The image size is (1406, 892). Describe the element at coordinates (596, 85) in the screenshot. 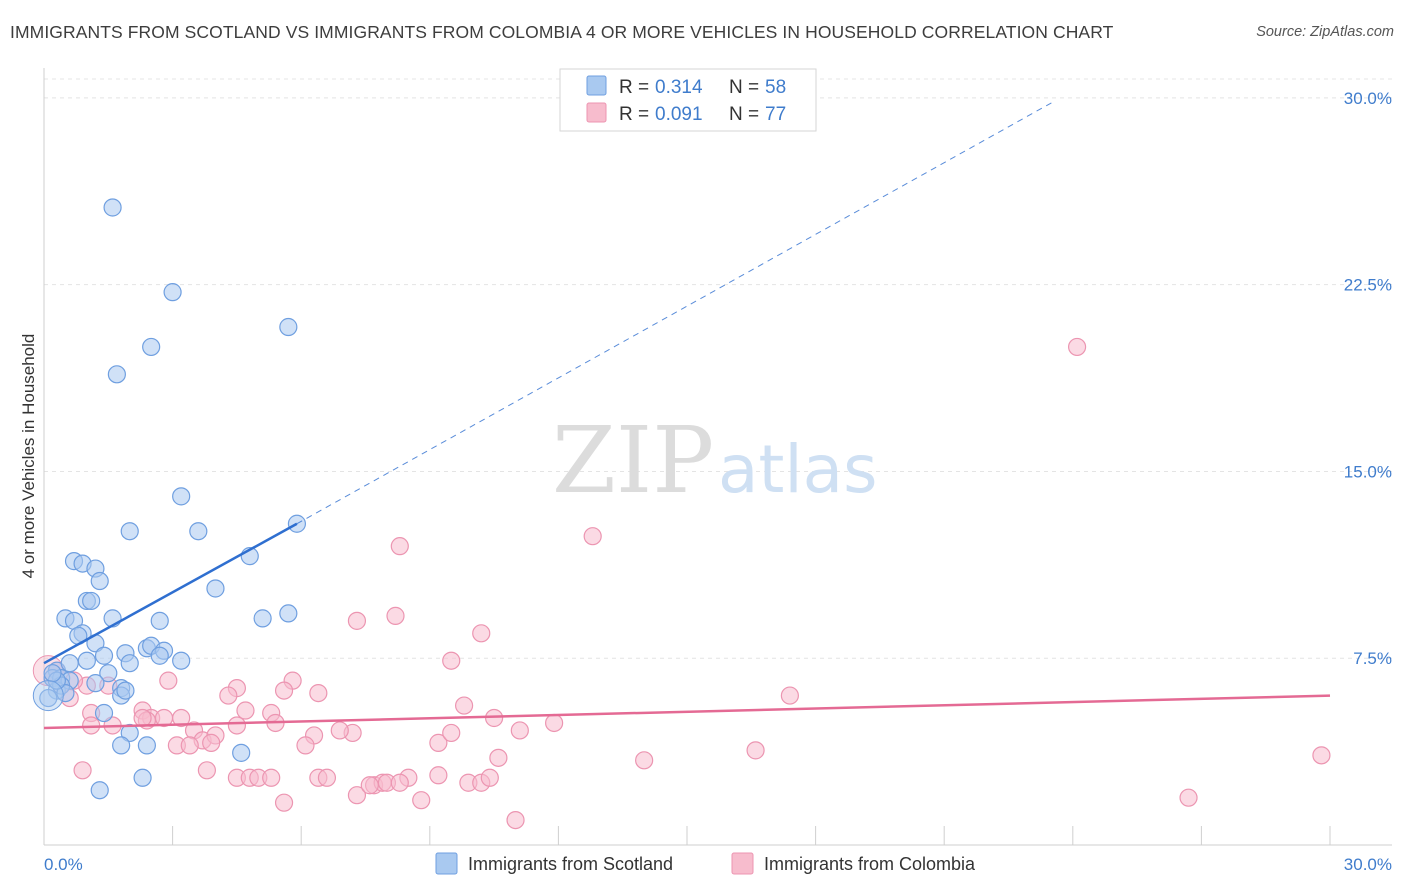

I see `legend-swatch-scotland` at that location.